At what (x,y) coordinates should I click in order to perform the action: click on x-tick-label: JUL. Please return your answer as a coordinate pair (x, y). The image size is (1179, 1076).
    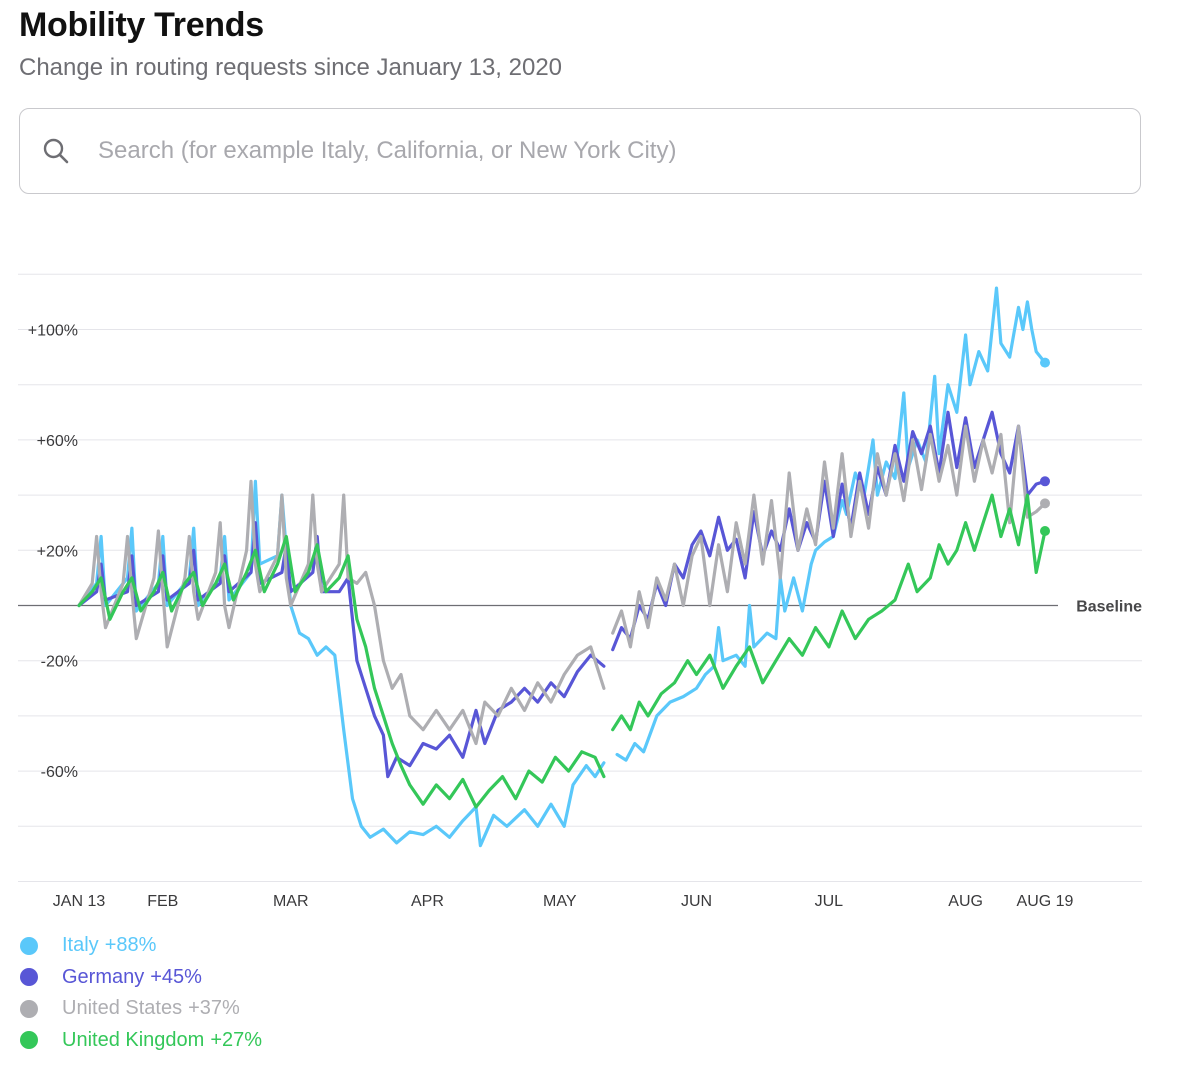
    Looking at the image, I should click on (829, 901).